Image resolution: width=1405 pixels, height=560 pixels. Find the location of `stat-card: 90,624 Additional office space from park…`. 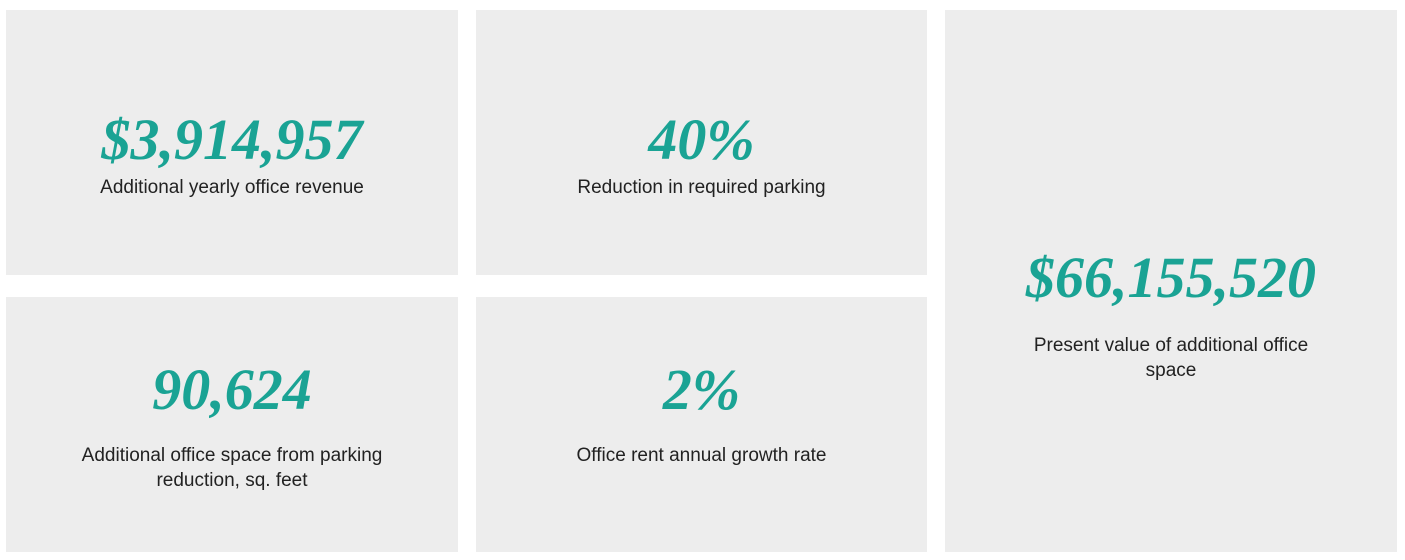

stat-card: 90,624 Additional office space from park… is located at coordinates (232, 424).